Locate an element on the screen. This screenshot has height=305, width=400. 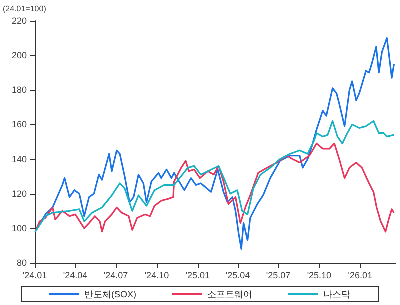
x-tick-label: '25.07 is located at coordinates (278, 275).